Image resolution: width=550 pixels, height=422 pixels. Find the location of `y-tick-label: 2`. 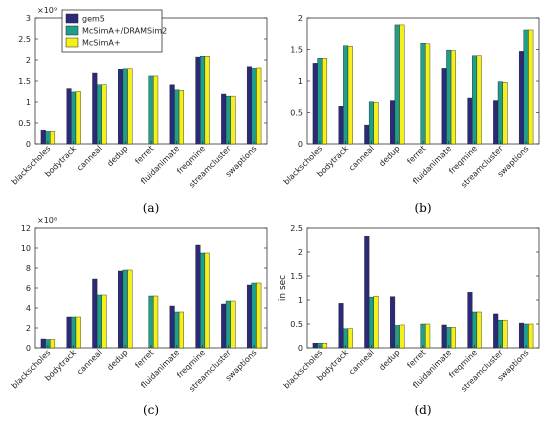

y-tick-label: 2 is located at coordinates (300, 252).